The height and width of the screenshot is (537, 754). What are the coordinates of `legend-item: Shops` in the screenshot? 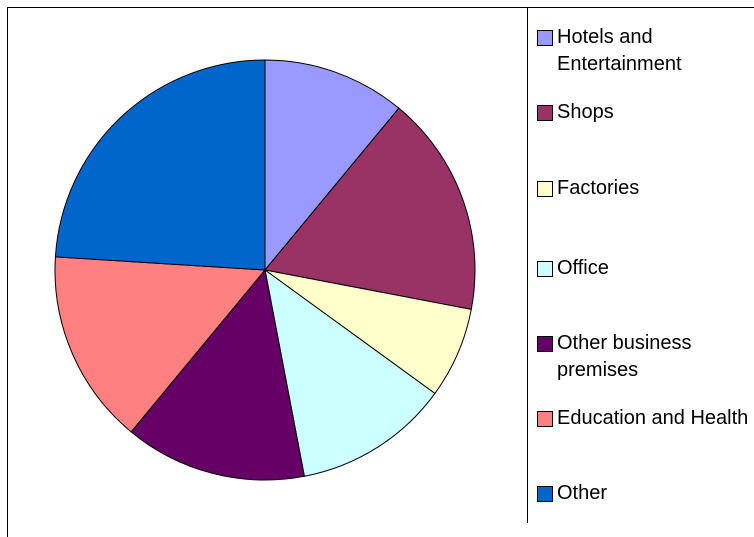 It's located at (644, 112).